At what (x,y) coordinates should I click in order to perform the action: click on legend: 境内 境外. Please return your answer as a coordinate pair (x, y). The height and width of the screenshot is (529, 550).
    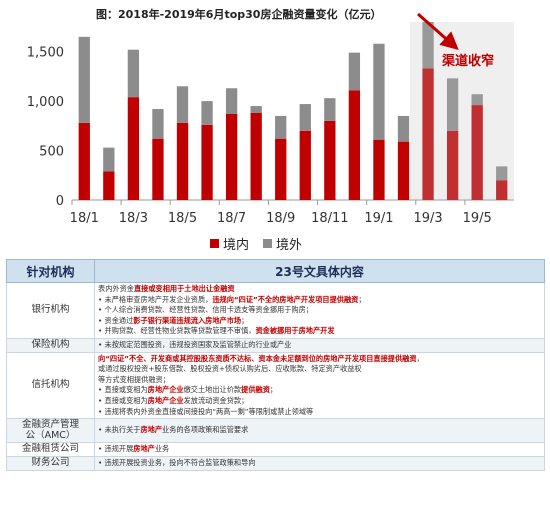
    Looking at the image, I should click on (256, 243).